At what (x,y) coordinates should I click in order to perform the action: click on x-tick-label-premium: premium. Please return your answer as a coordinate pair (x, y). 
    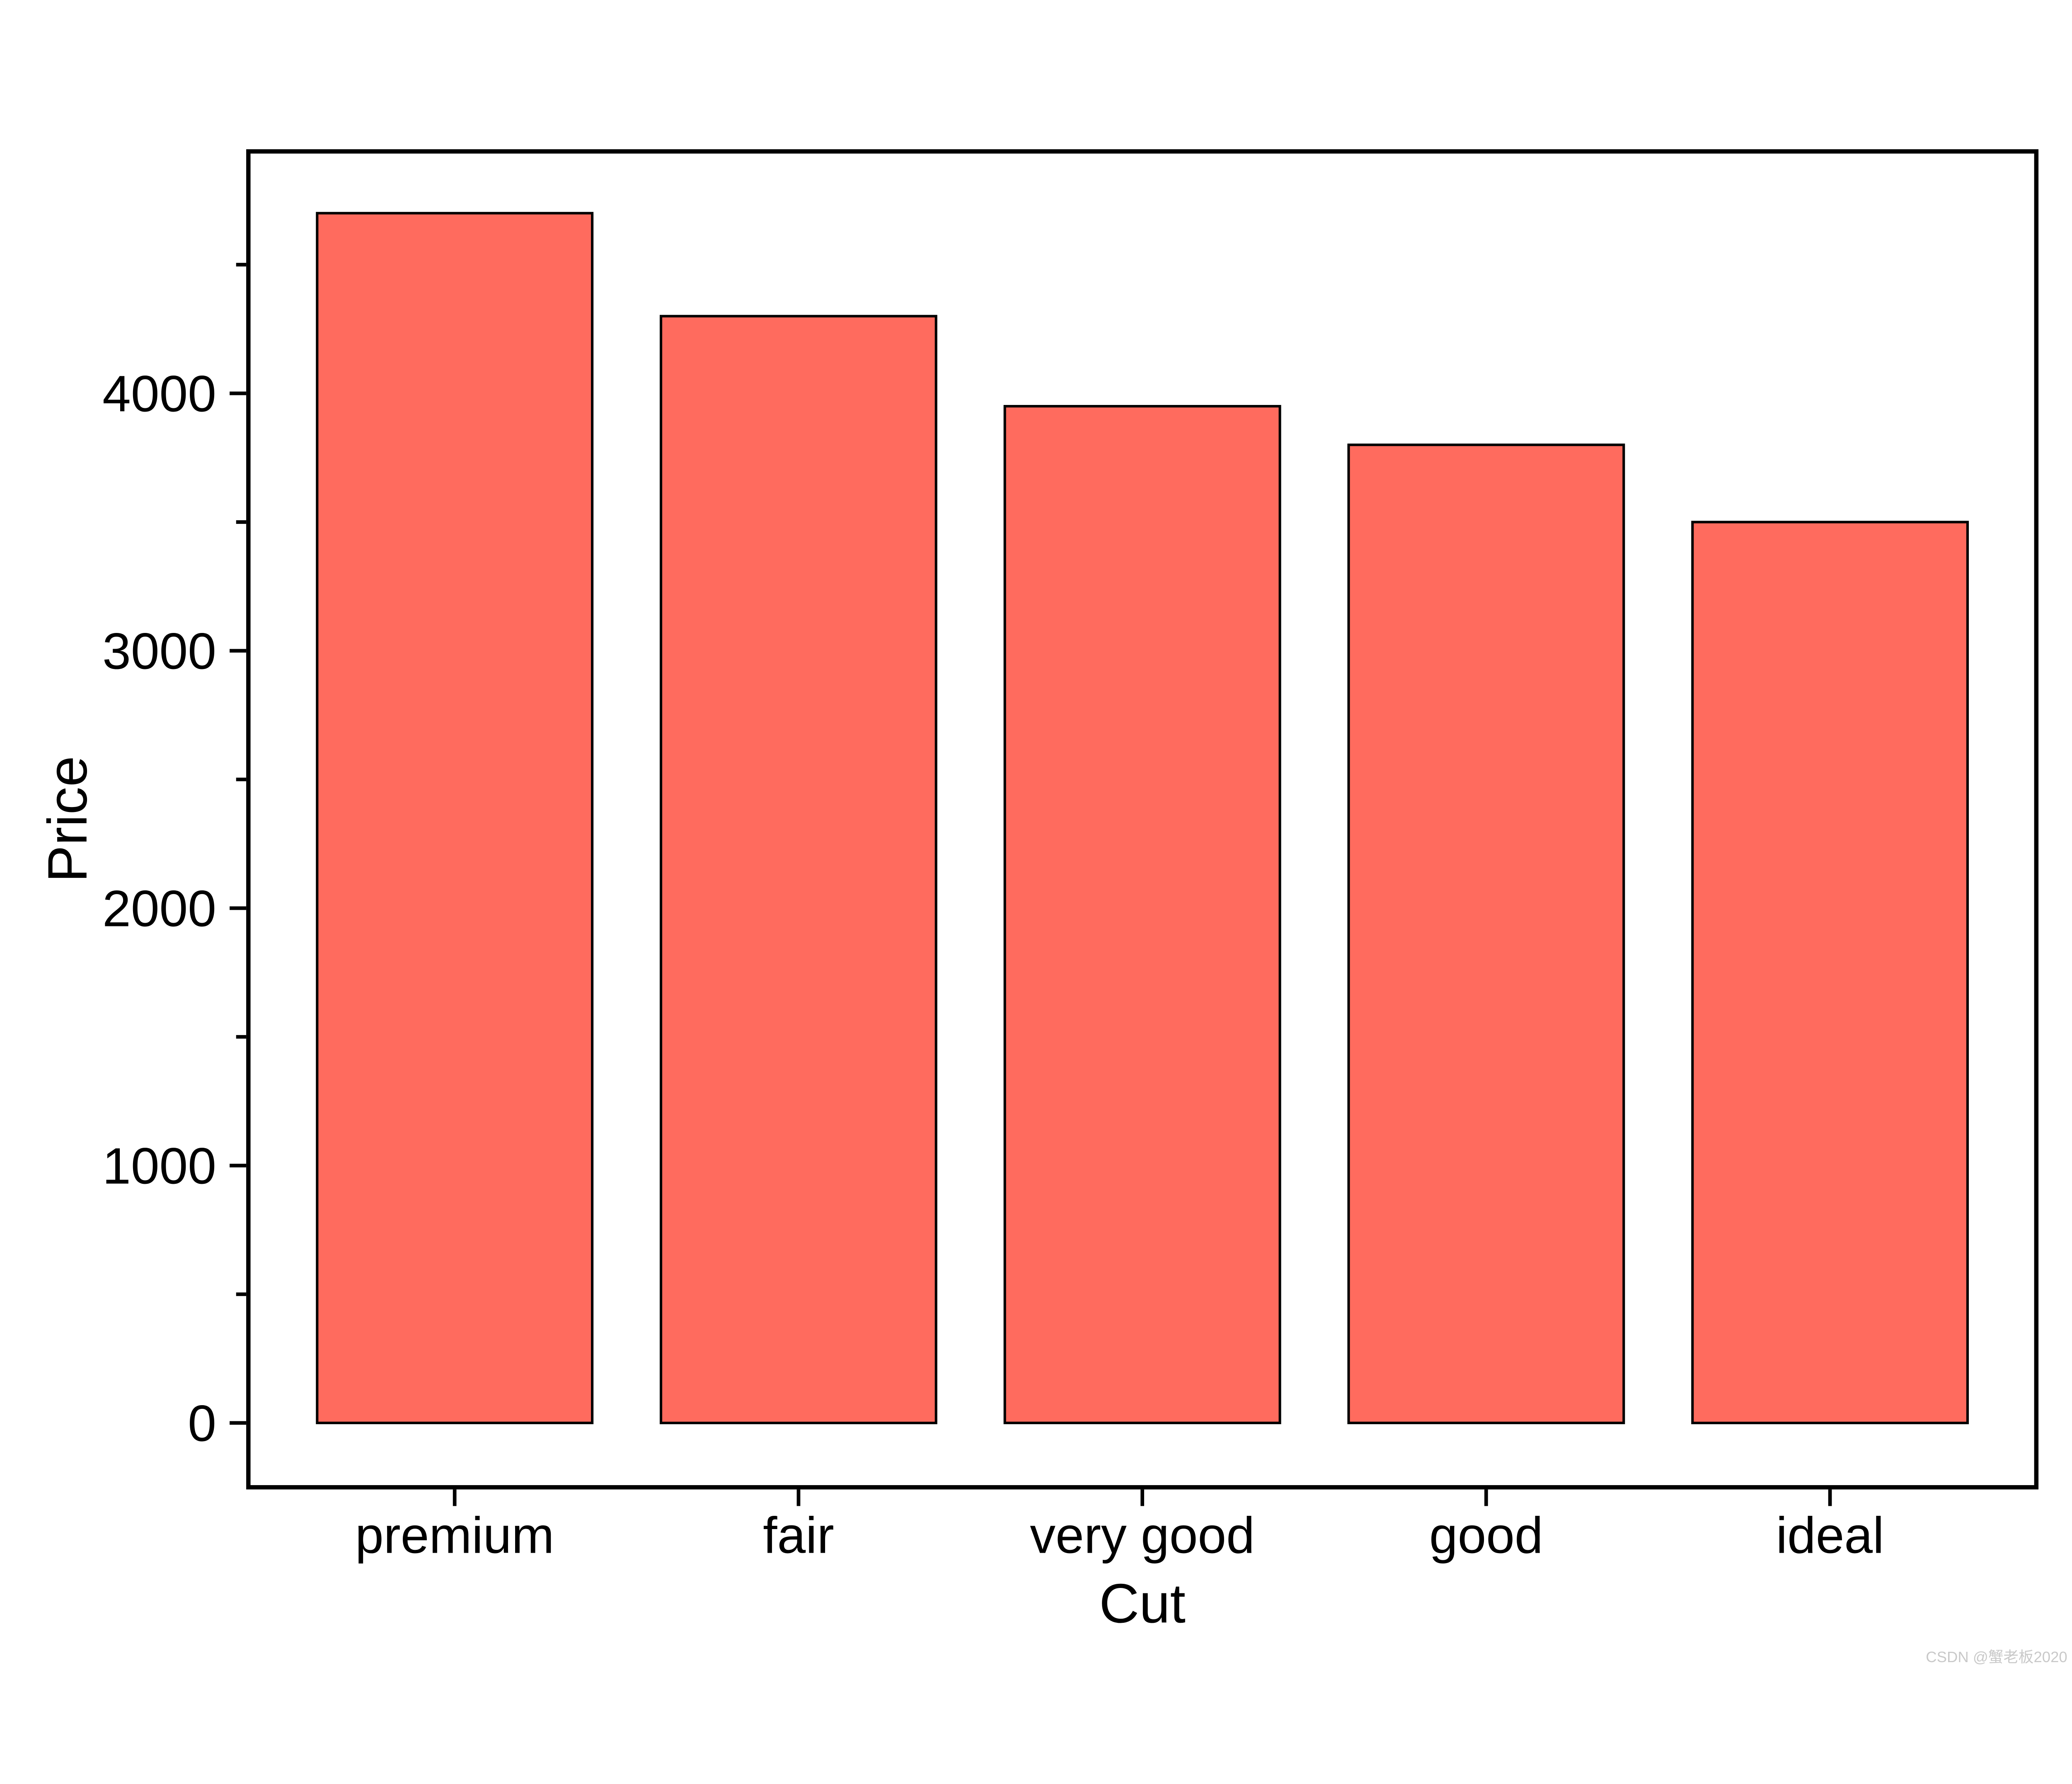
    Looking at the image, I should click on (454, 1535).